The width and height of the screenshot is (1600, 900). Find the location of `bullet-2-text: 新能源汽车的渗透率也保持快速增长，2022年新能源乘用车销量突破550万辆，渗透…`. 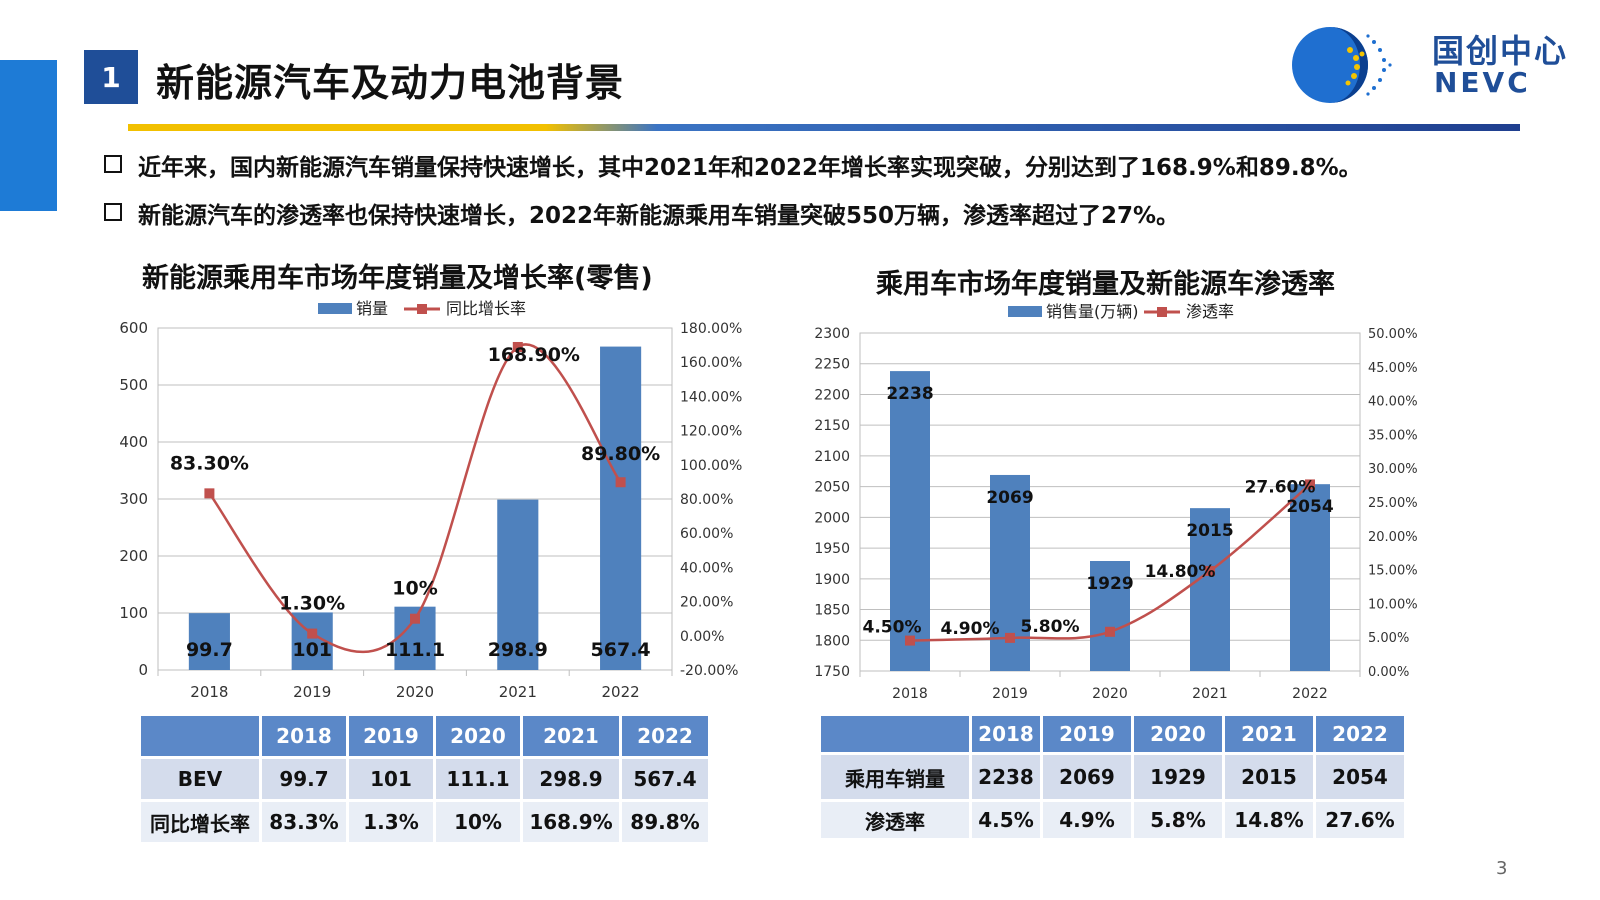

bullet-2-text: 新能源汽车的渗透率也保持快速增长，2022年新能源乘用车销量突破550万辆，渗透… is located at coordinates (659, 216).